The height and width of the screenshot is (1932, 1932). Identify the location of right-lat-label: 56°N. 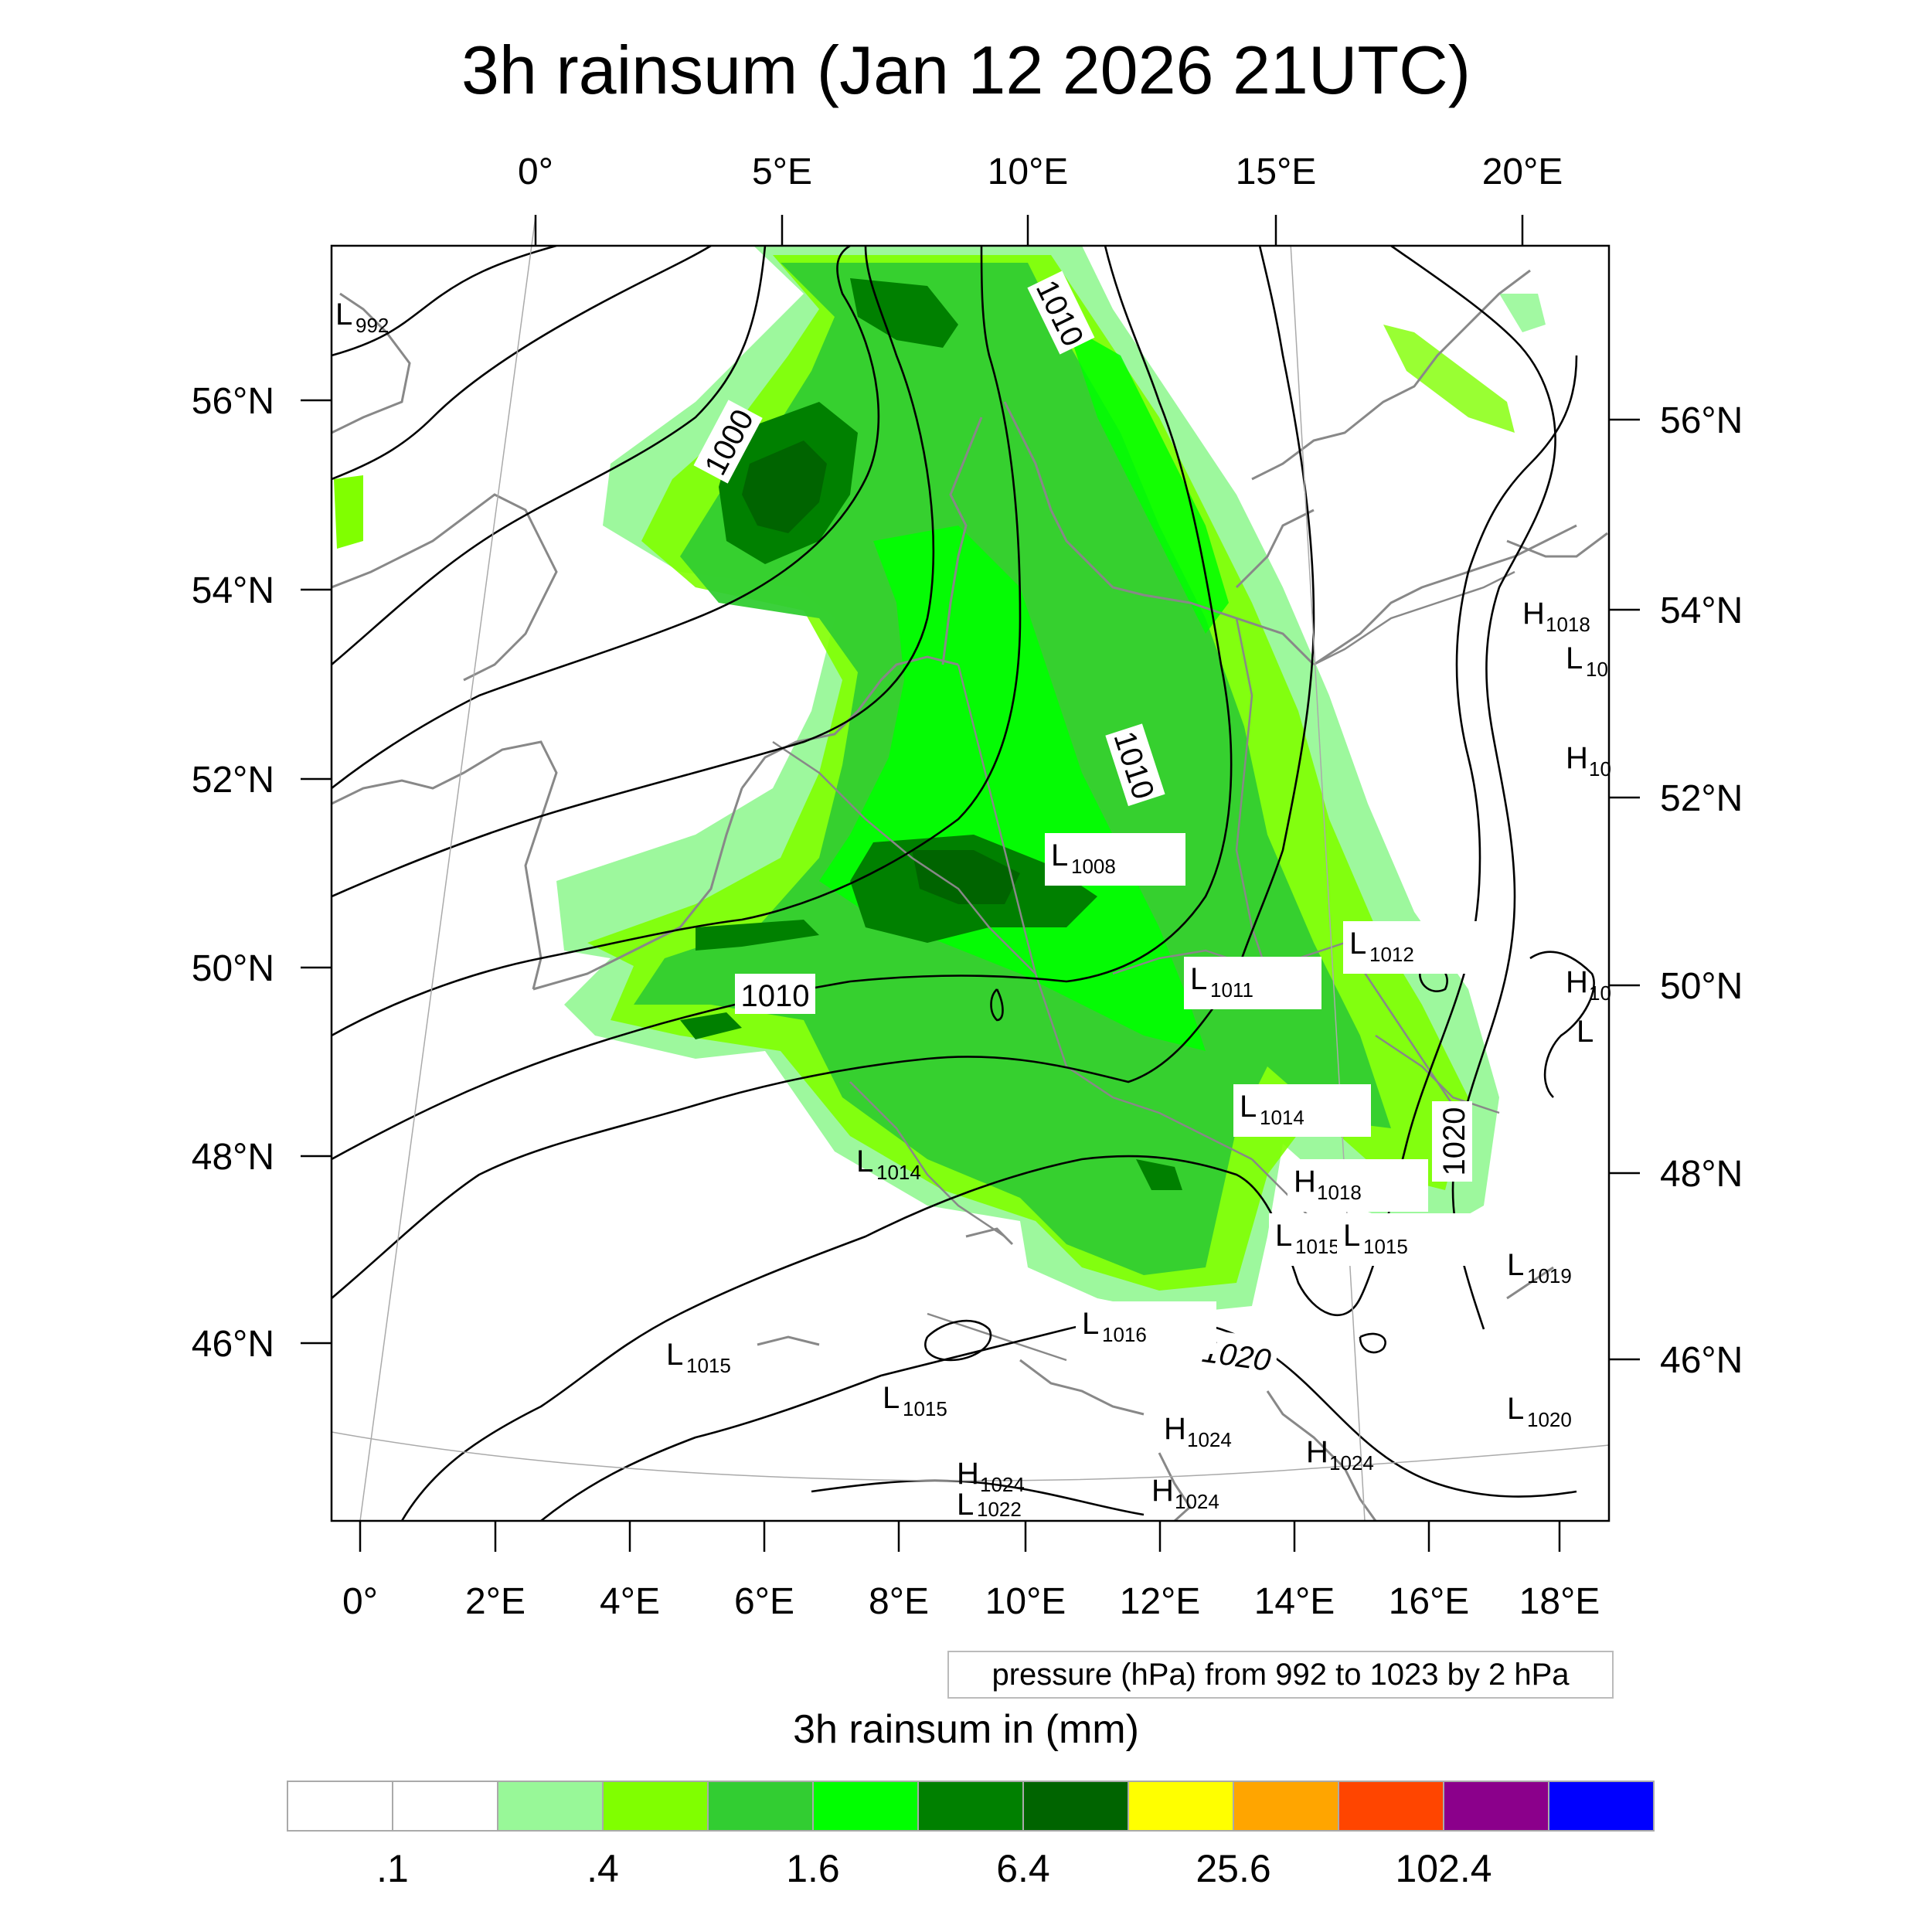
(1701, 421).